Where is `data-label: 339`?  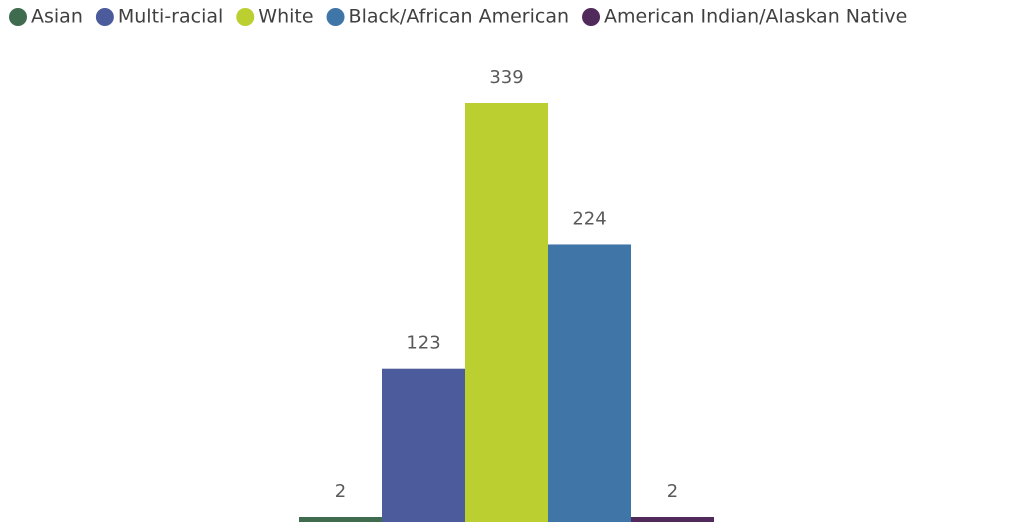 data-label: 339 is located at coordinates (506, 77).